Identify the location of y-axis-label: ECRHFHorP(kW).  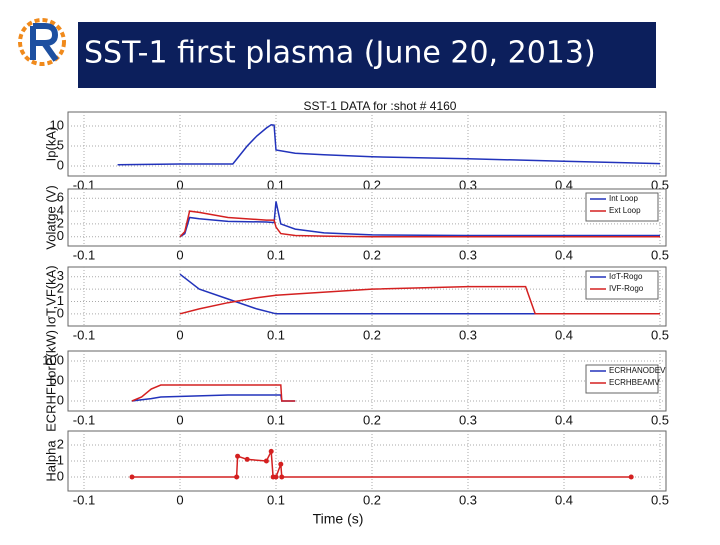
(50, 381).